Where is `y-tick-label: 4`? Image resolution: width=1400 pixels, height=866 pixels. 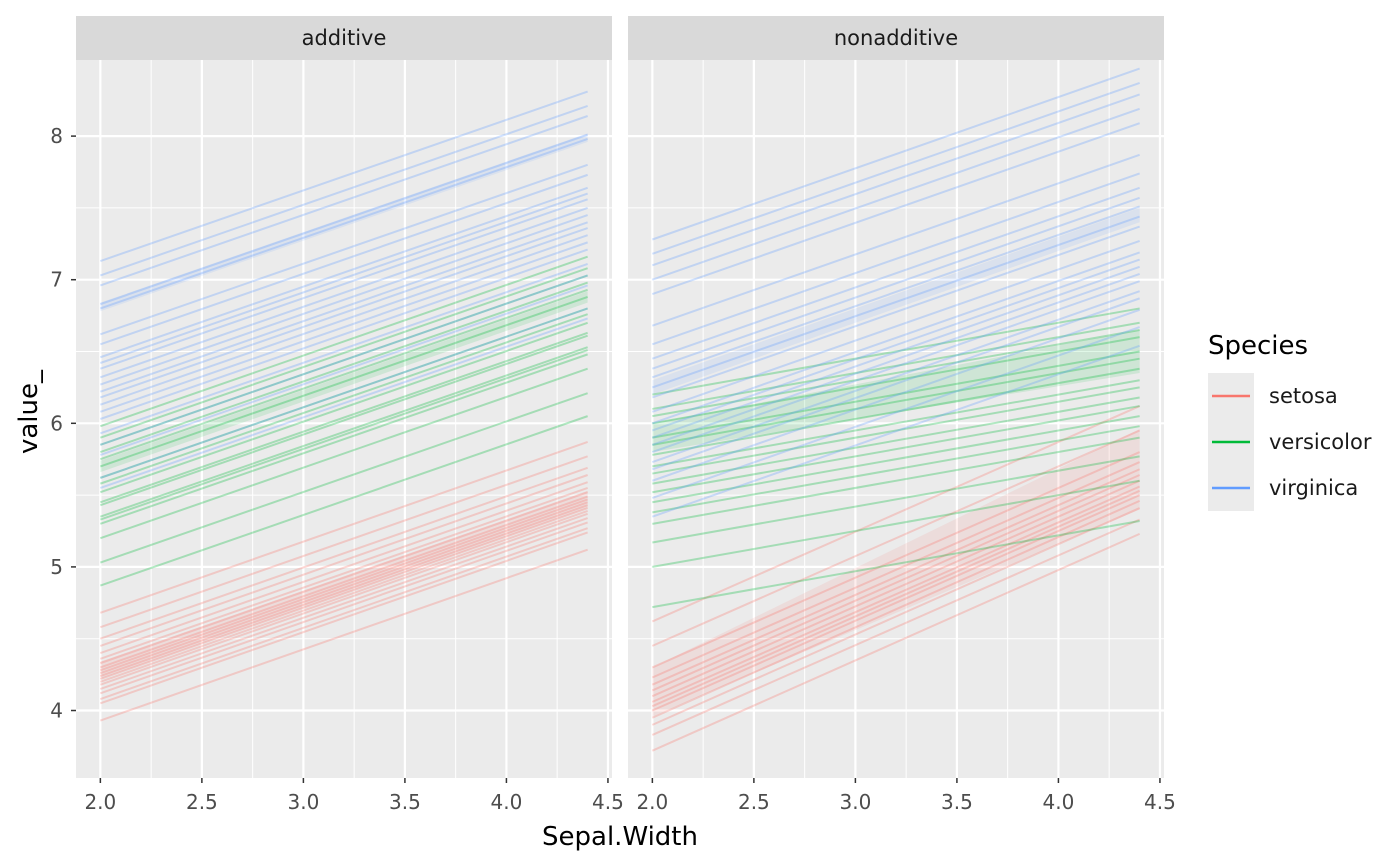 y-tick-label: 4 is located at coordinates (56, 711).